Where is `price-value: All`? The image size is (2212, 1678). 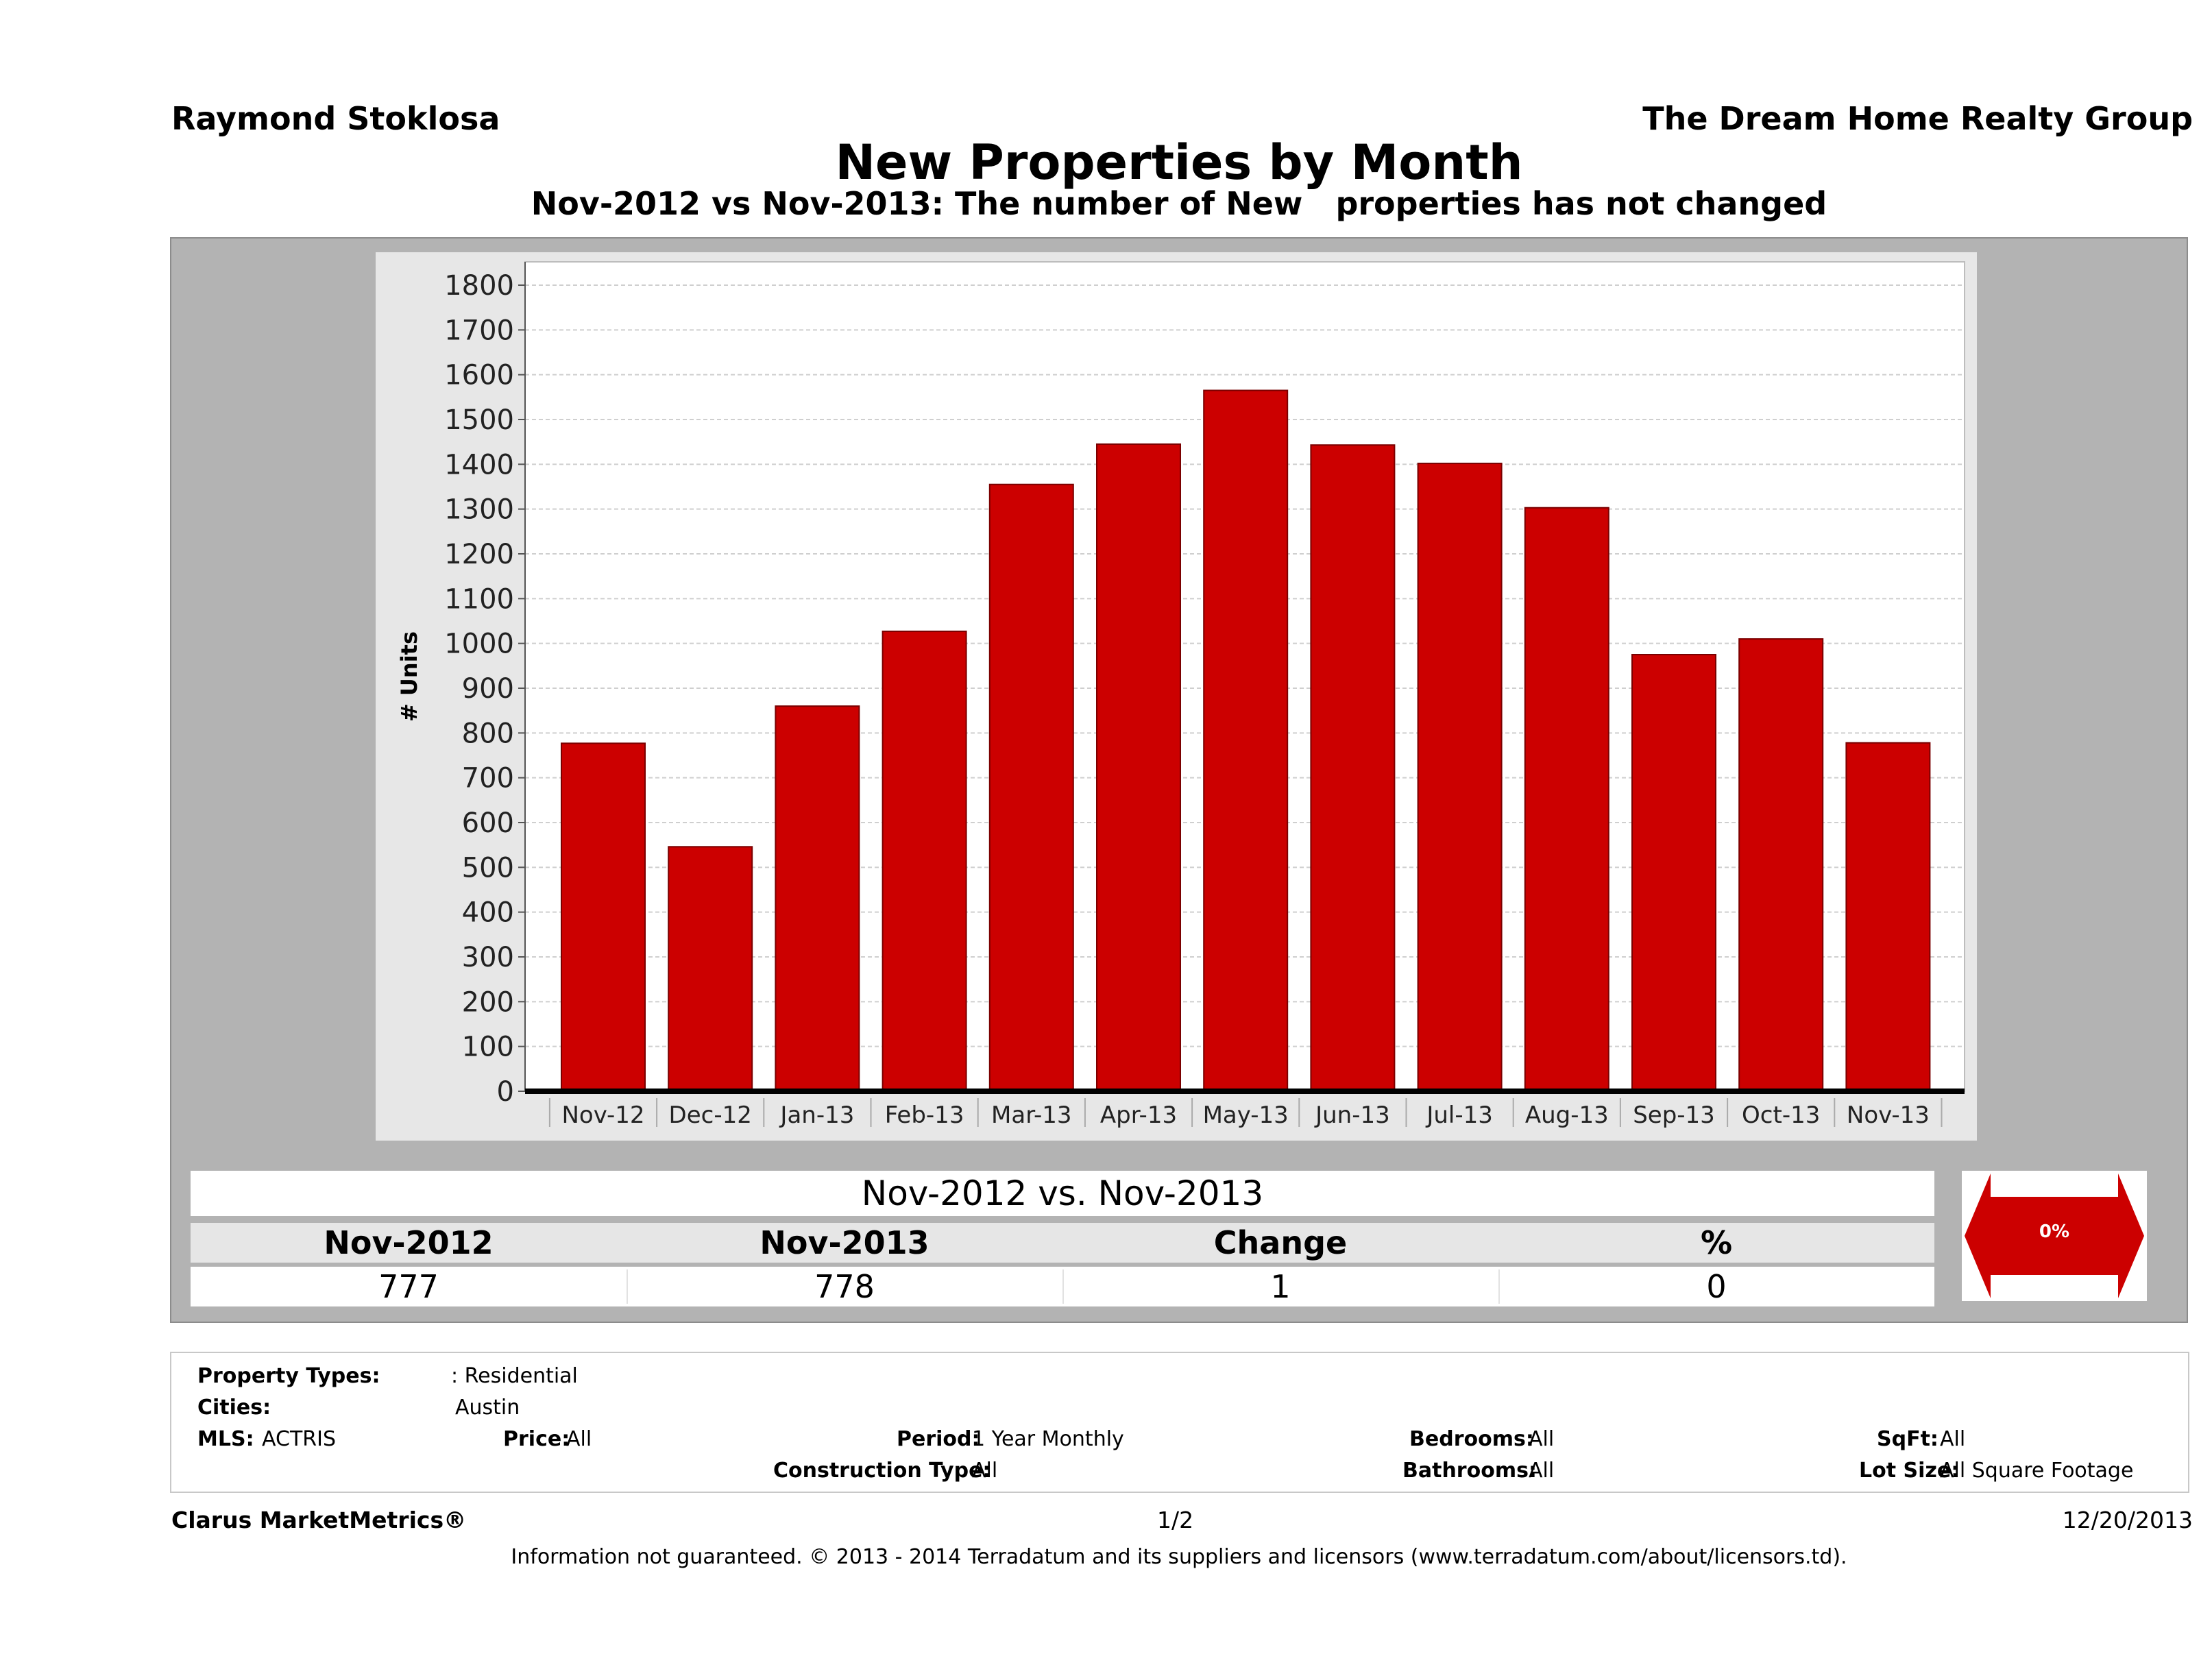
price-value: All is located at coordinates (579, 1439).